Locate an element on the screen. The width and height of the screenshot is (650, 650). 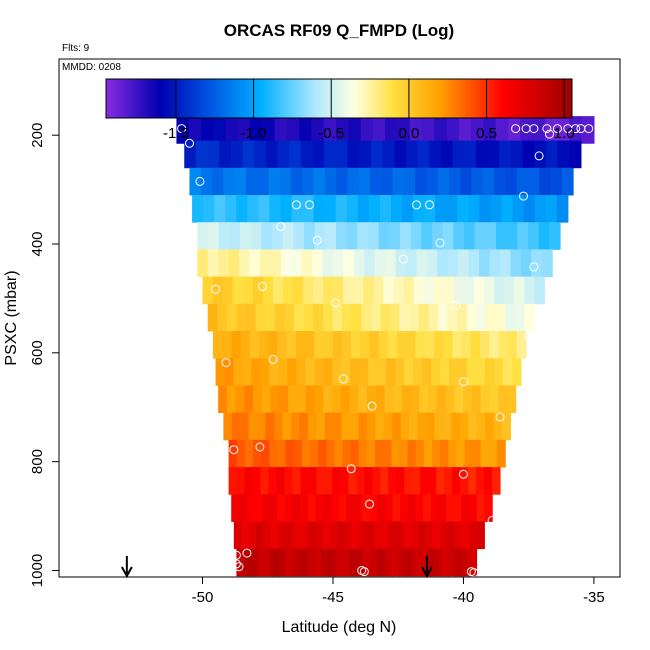
colorbar-tick-label: -1.5 is located at coordinates (176, 133).